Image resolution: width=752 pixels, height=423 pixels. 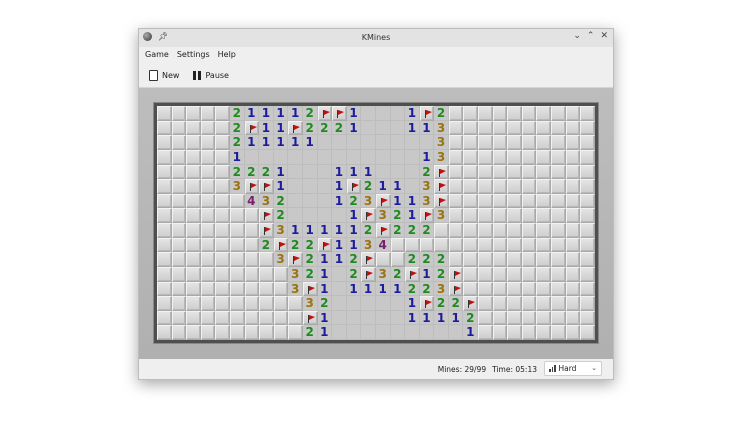 What do you see at coordinates (226, 54) in the screenshot?
I see `menu-help: Help` at bounding box center [226, 54].